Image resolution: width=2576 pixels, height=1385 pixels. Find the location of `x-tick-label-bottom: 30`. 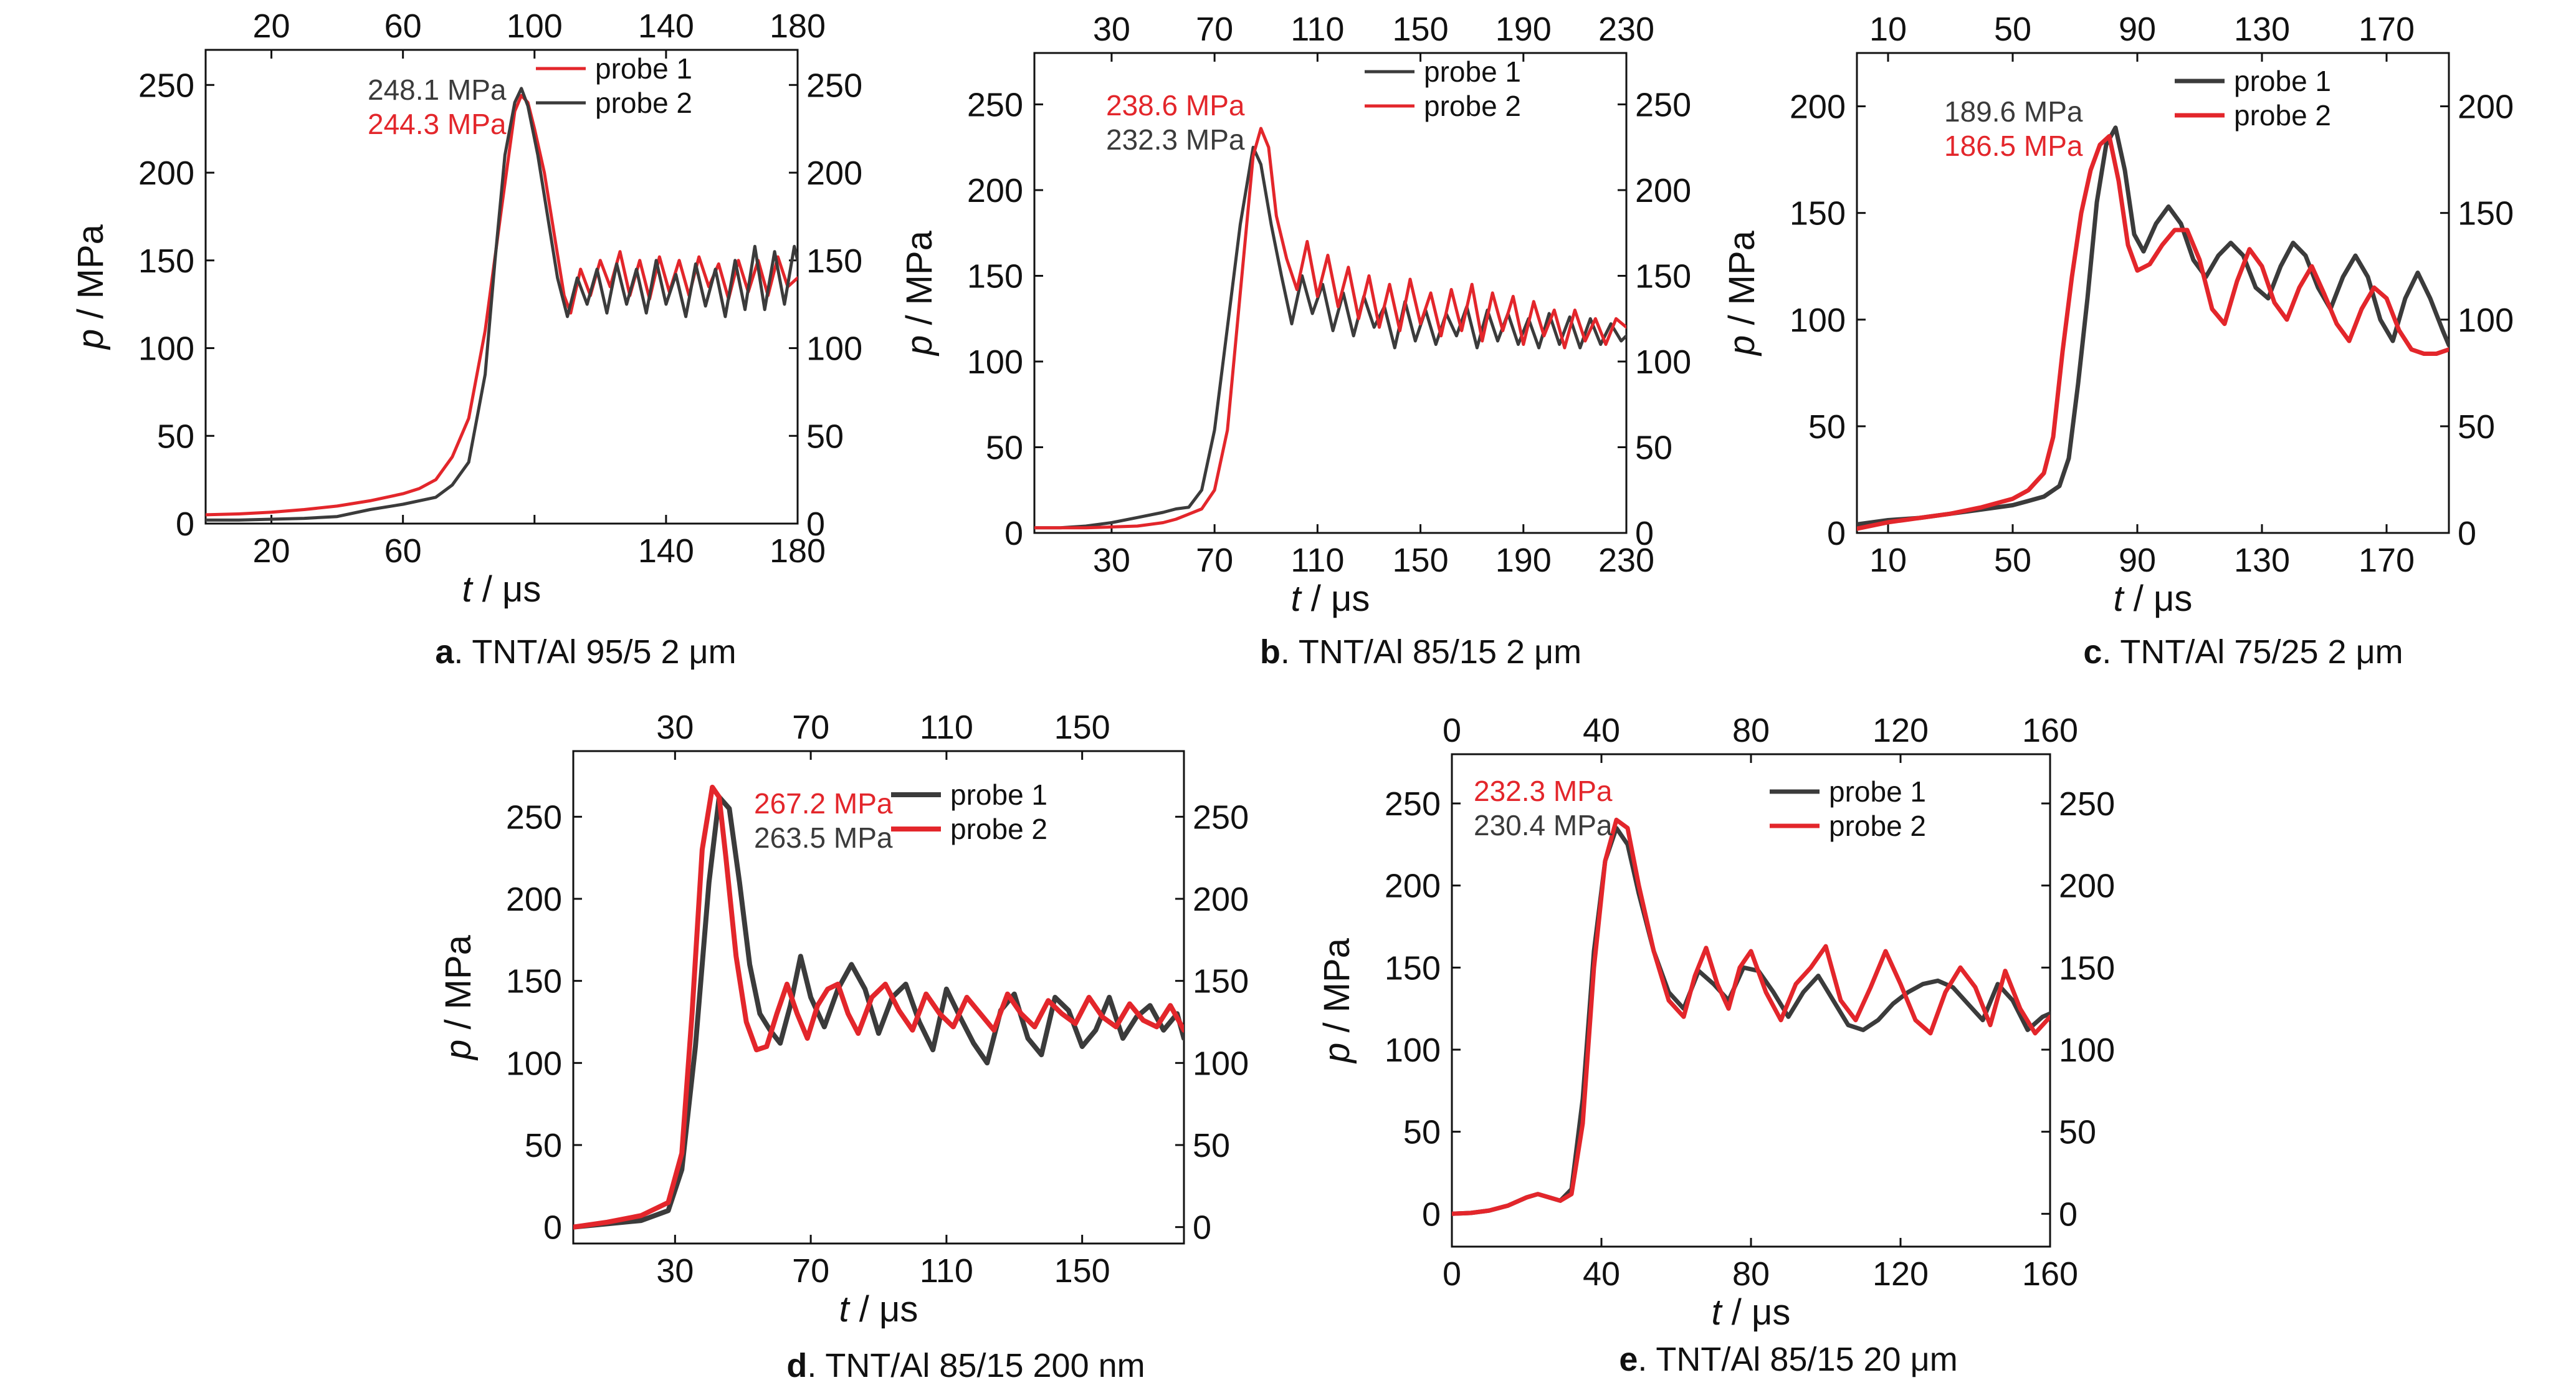

x-tick-label-bottom: 30 is located at coordinates (1111, 560).